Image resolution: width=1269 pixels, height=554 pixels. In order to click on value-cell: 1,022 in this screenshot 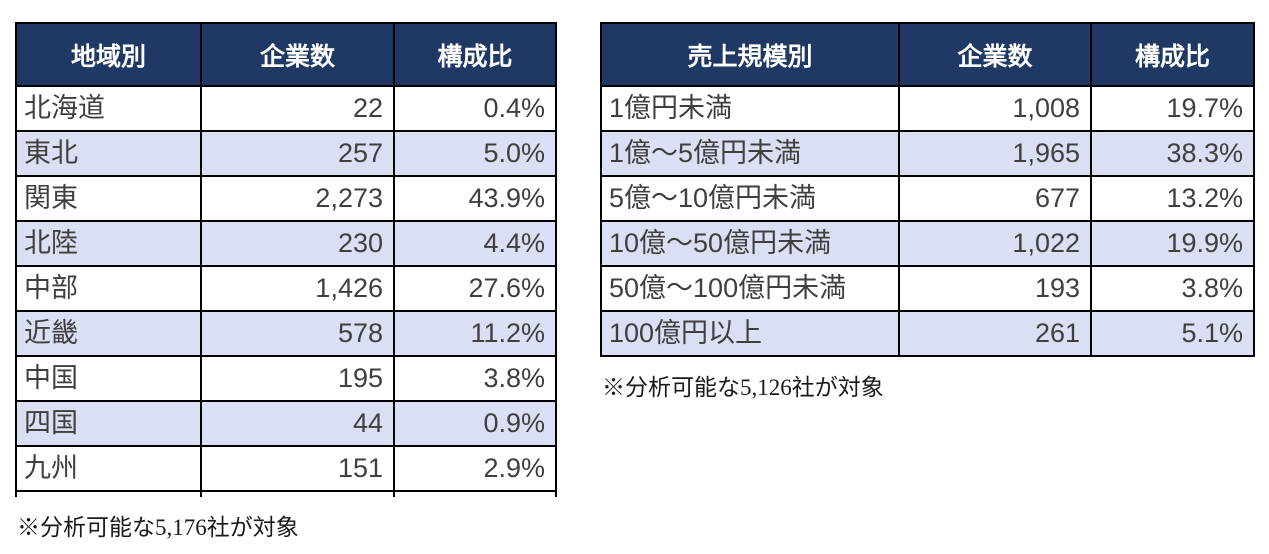, I will do `click(995, 243)`.